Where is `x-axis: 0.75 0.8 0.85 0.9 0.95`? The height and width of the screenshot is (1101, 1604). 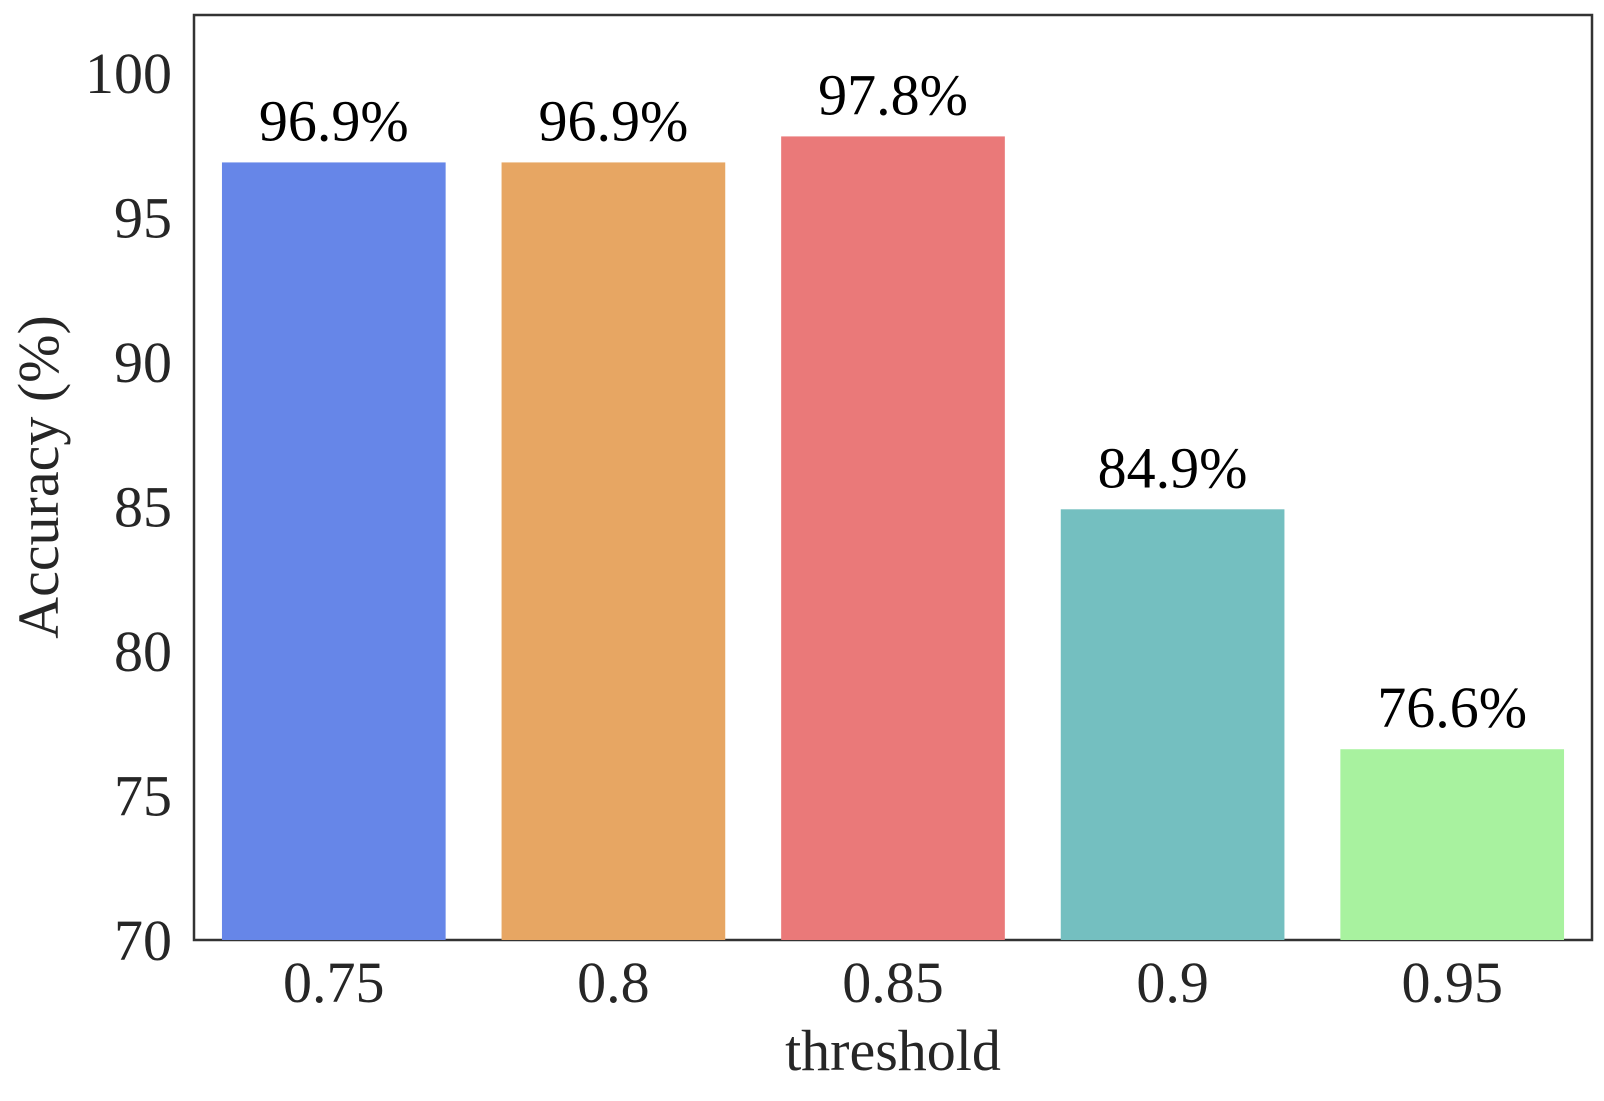 x-axis: 0.75 0.8 0.85 0.9 0.95 is located at coordinates (893, 982).